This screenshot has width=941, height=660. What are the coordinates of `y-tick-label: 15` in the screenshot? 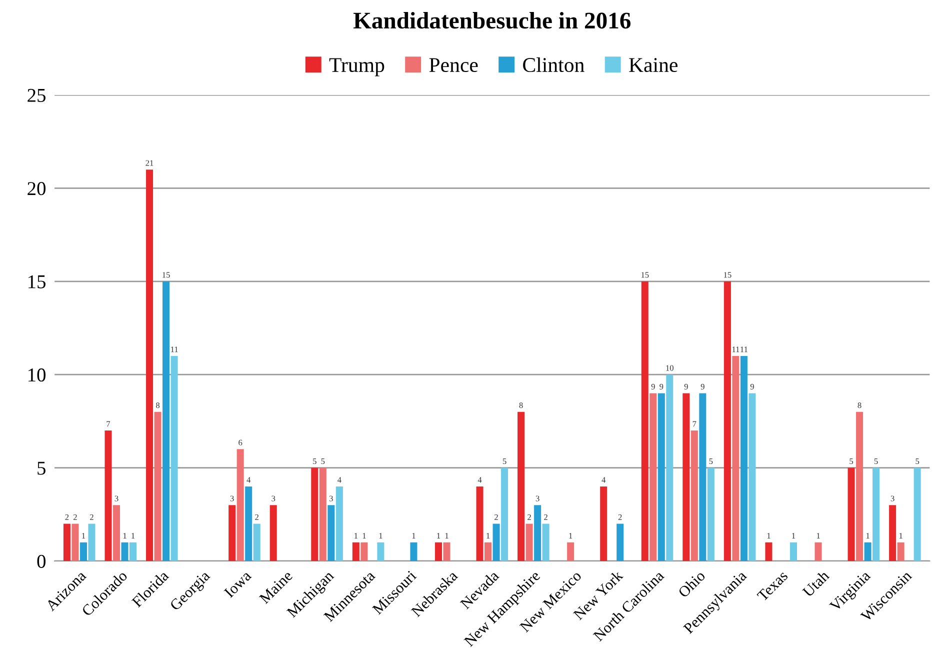 It's located at (37, 281).